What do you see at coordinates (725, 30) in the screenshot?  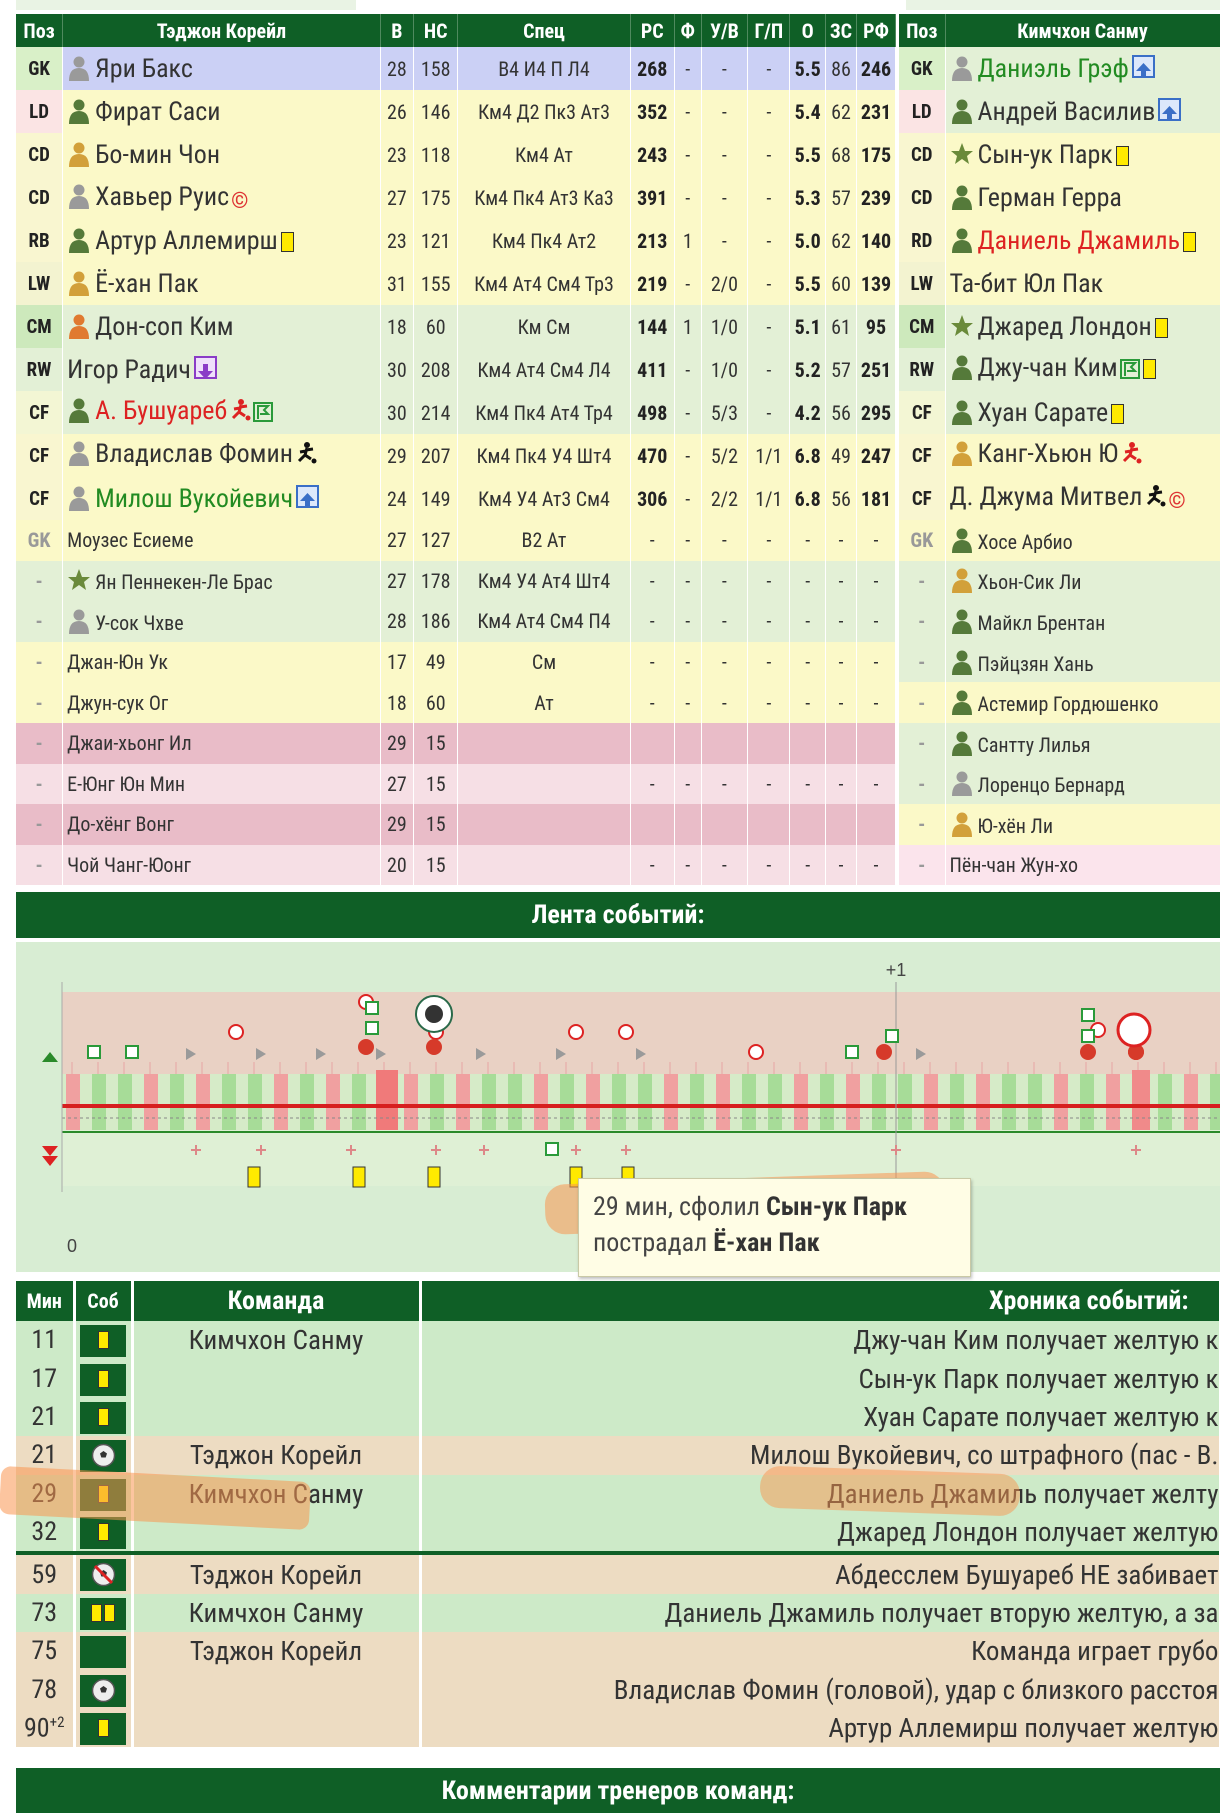 I see `col-uv: У/В` at bounding box center [725, 30].